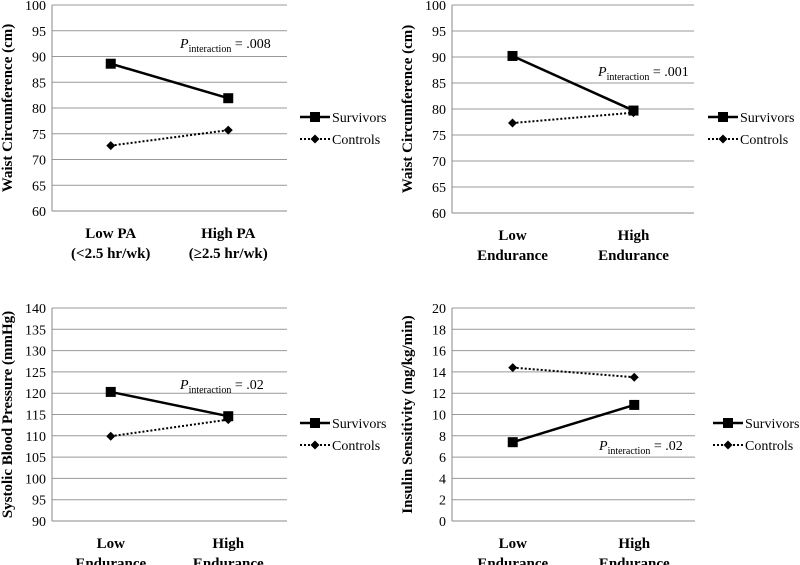  What do you see at coordinates (442, 437) in the screenshot?
I see `y-tick-label: 8` at bounding box center [442, 437].